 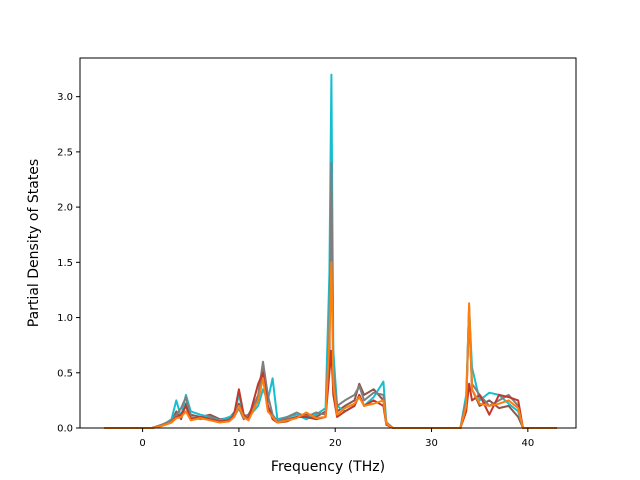 I want to click on y-tick-label: 3.0, so click(x=65, y=97).